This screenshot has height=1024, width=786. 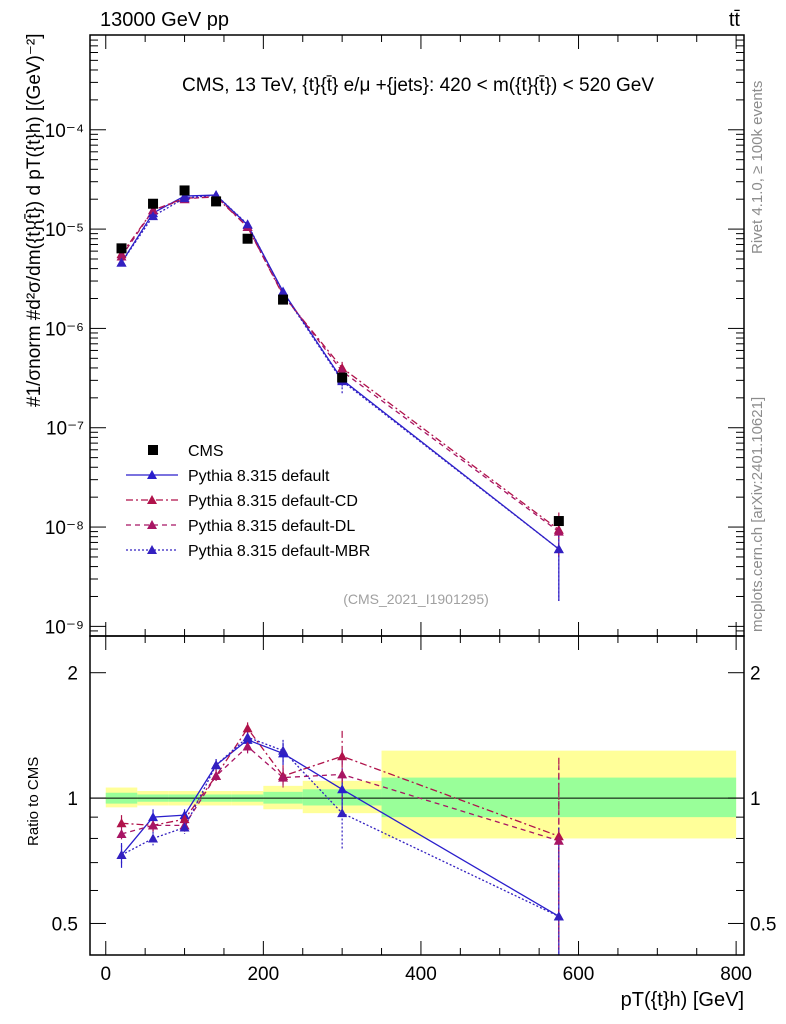 I want to click on header-left: 13000 GeV pp, so click(x=164, y=20).